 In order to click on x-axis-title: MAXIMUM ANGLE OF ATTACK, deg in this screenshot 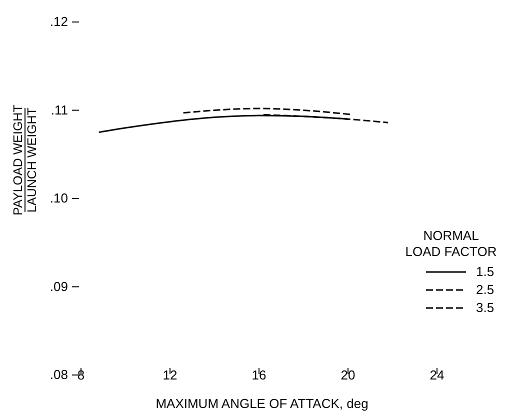, I will do `click(262, 403)`.